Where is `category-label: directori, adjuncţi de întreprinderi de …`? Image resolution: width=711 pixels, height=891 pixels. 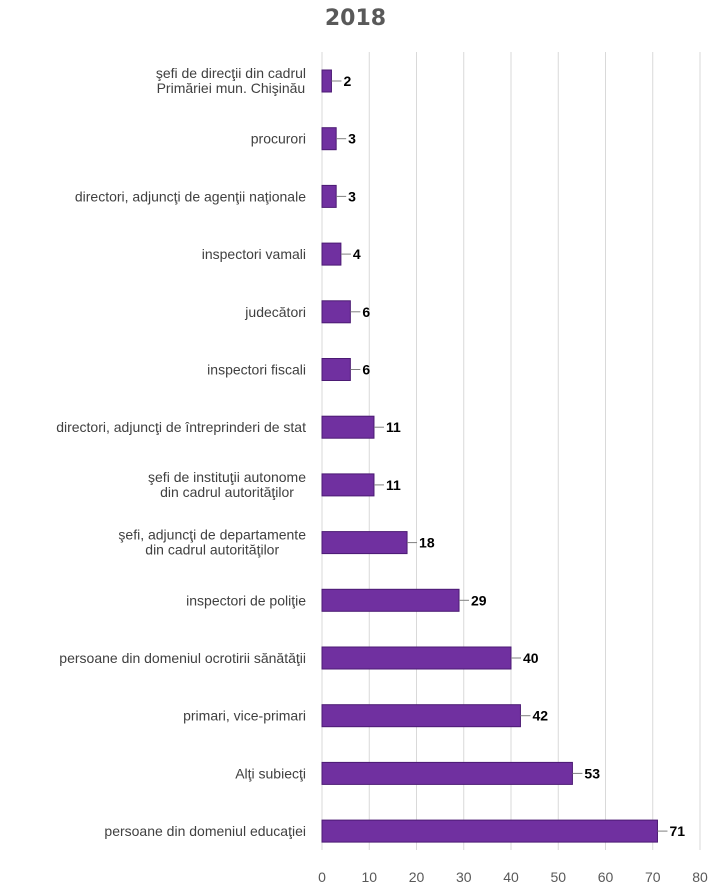
category-label: directori, adjuncţi de întreprinderi de … is located at coordinates (181, 427).